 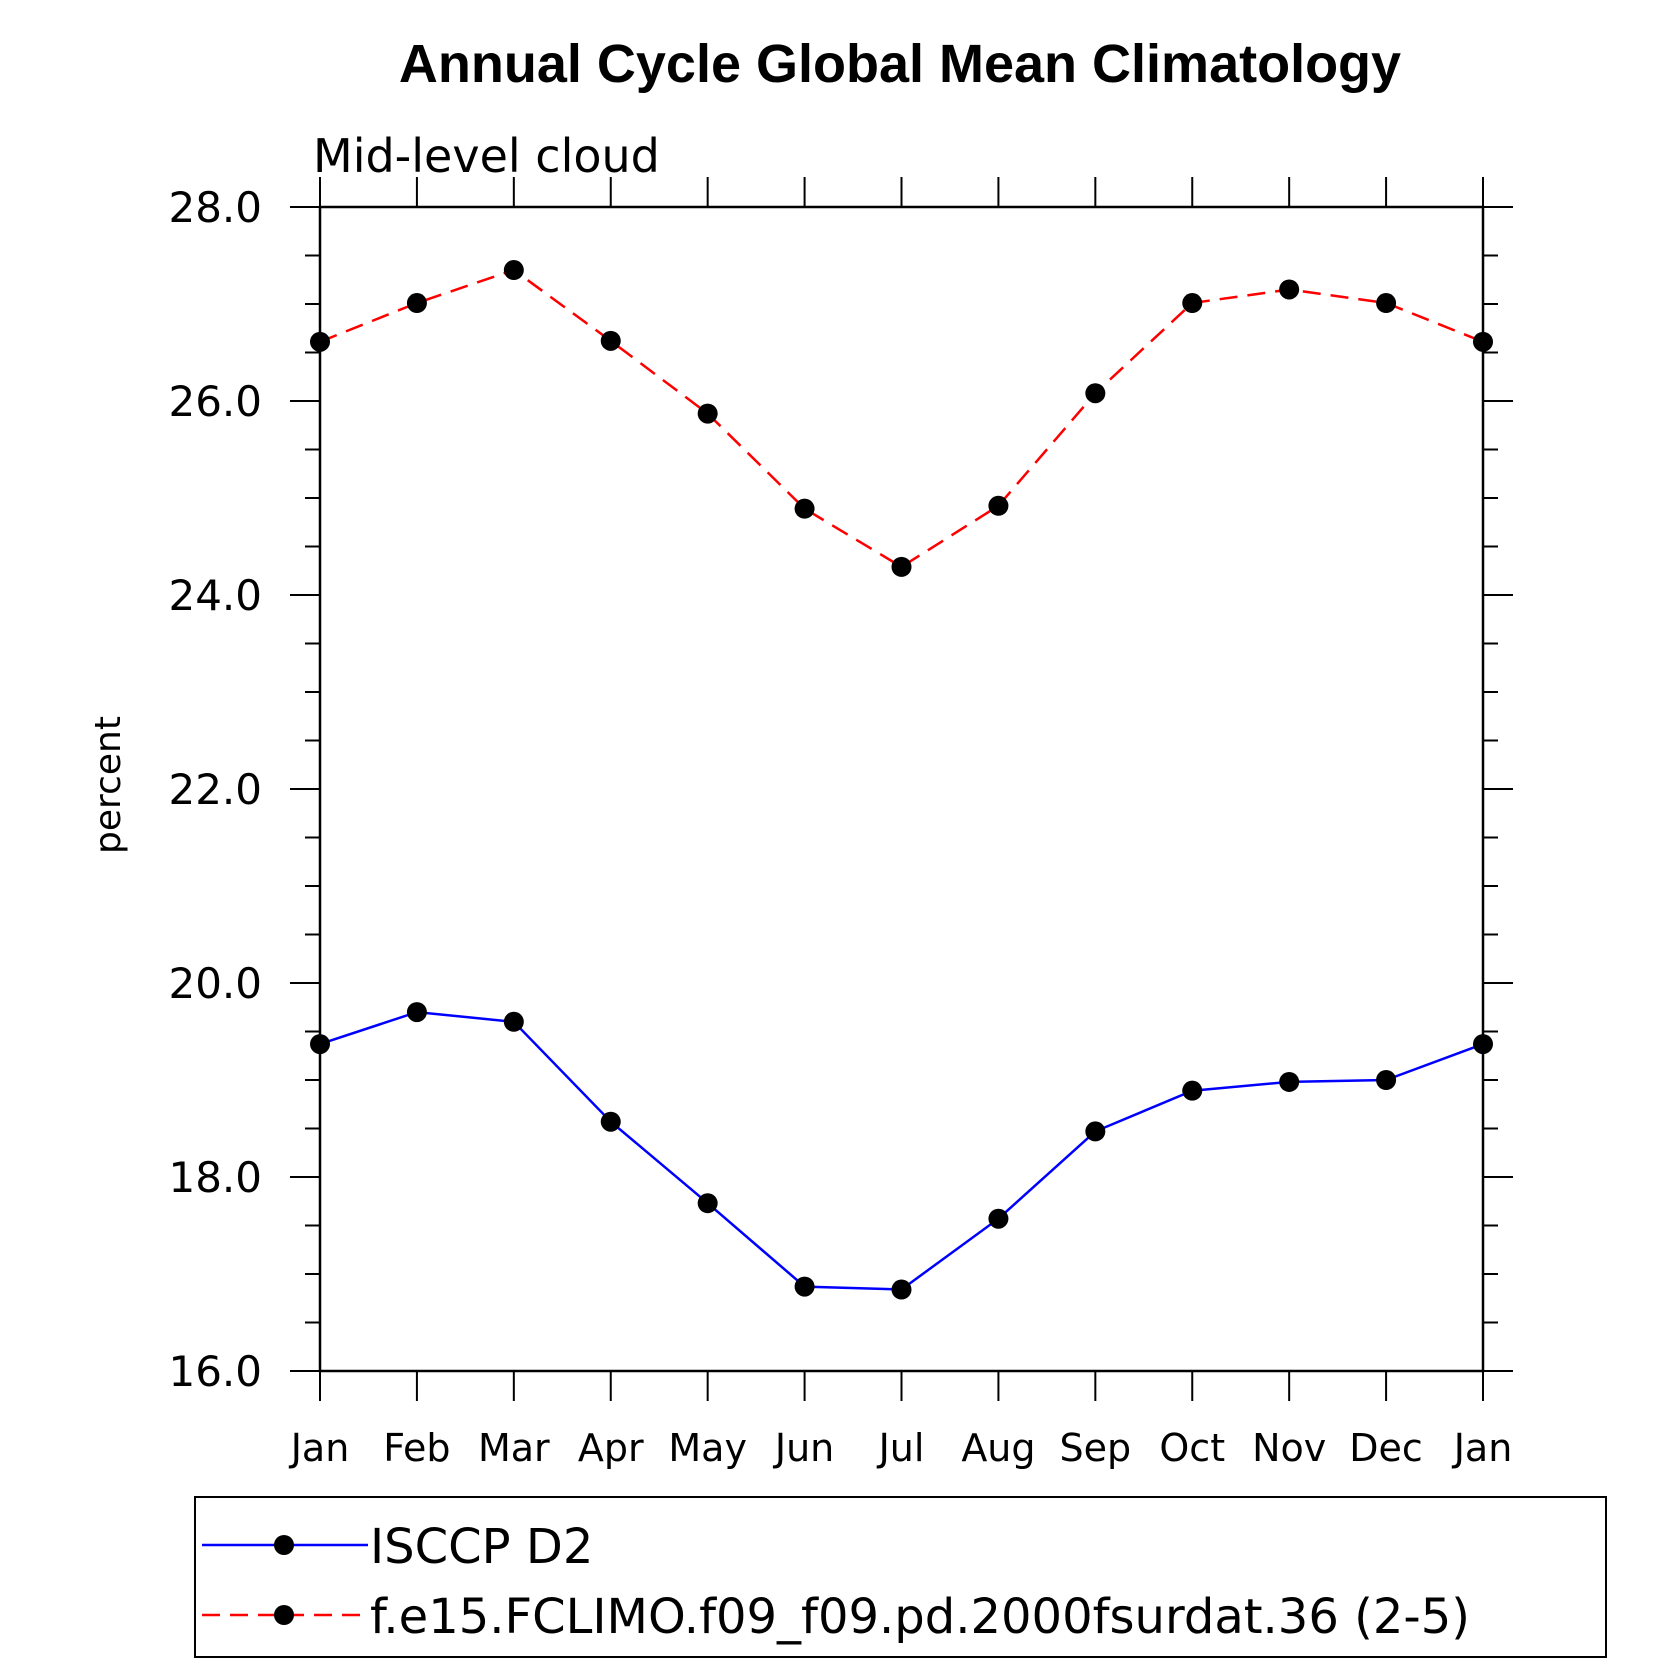 What do you see at coordinates (1096, 1448) in the screenshot?
I see `x-tick-label: Sep` at bounding box center [1096, 1448].